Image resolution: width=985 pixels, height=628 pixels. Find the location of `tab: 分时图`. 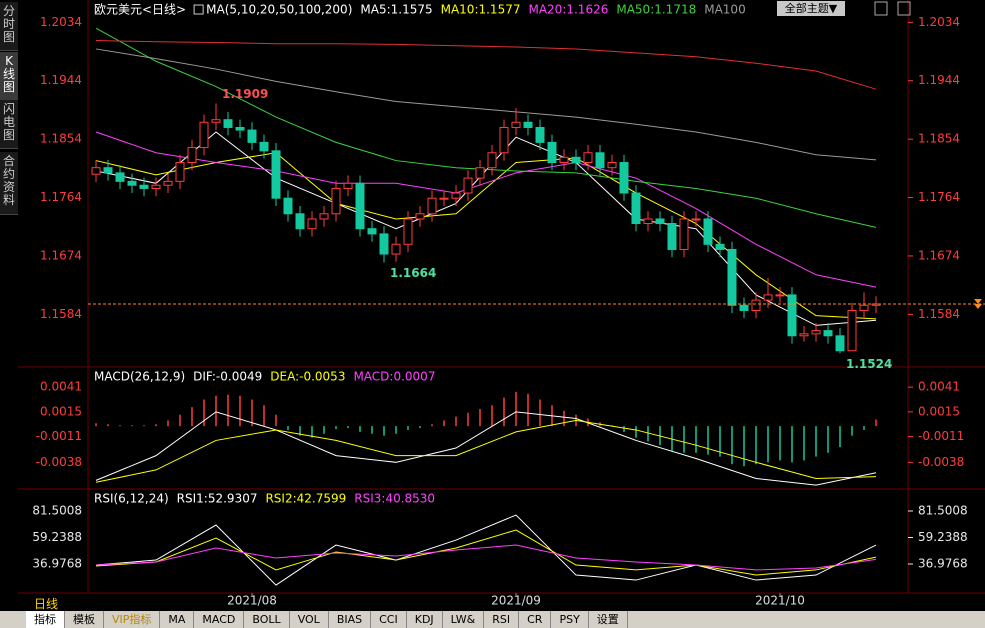

tab: 分时图 is located at coordinates (9, 26).